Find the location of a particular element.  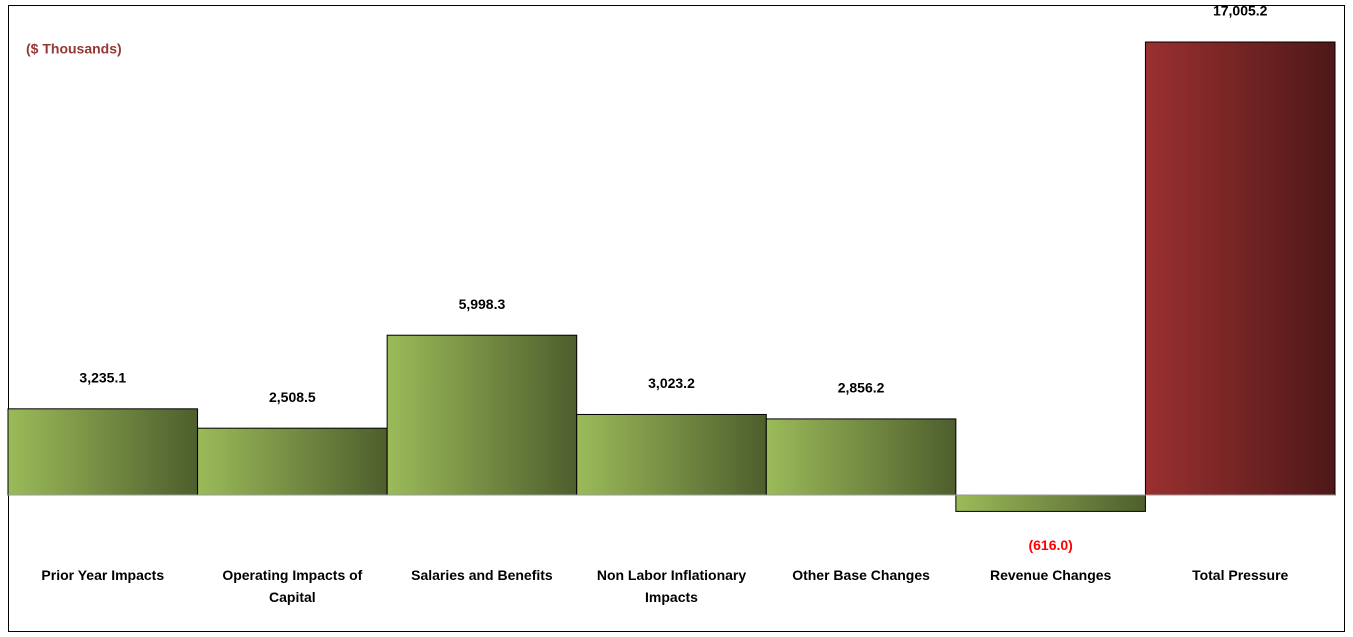

value-label: 17,005.2 is located at coordinates (1240, 11).